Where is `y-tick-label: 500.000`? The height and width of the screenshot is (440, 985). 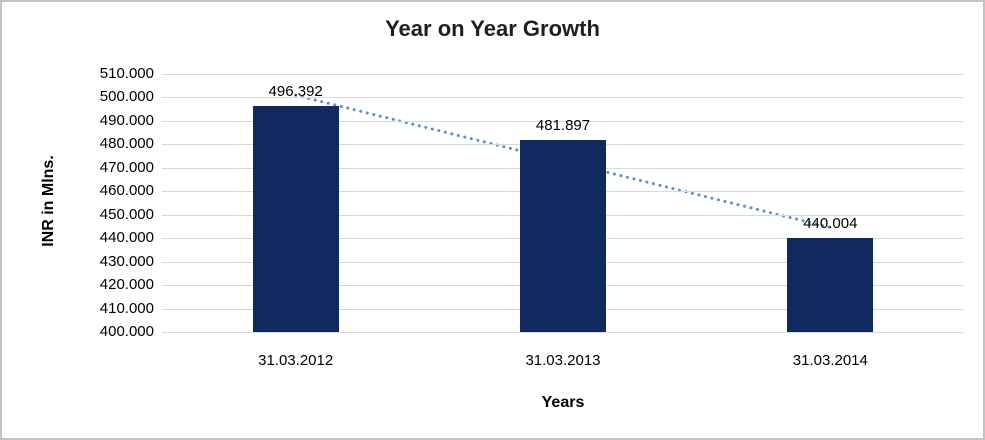 y-tick-label: 500.000 is located at coordinates (126, 97).